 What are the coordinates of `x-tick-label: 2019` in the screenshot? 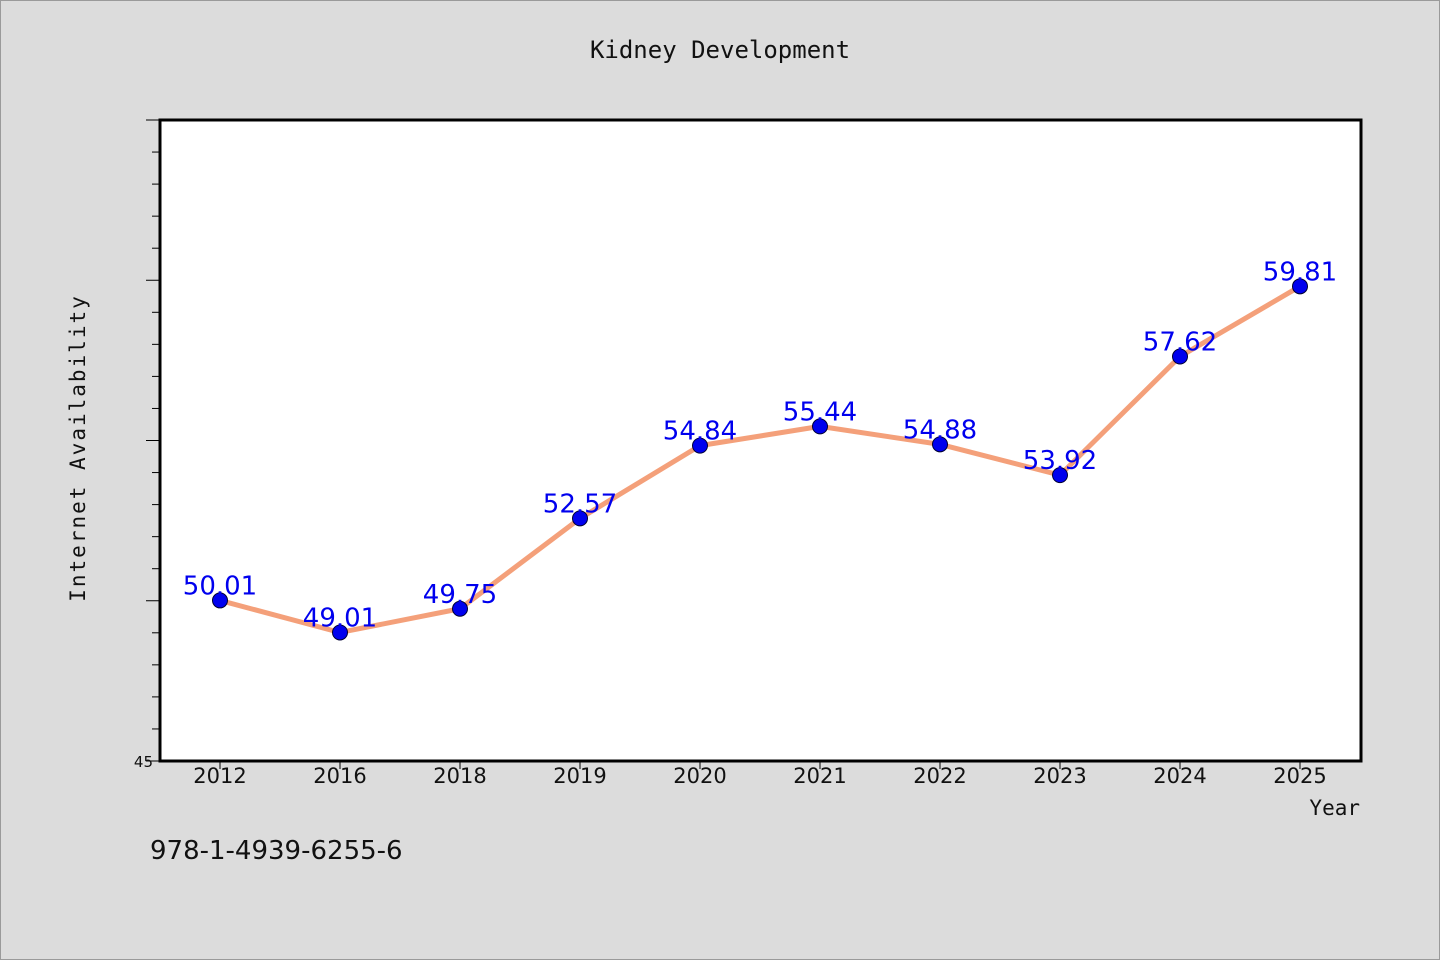 It's located at (579, 776).